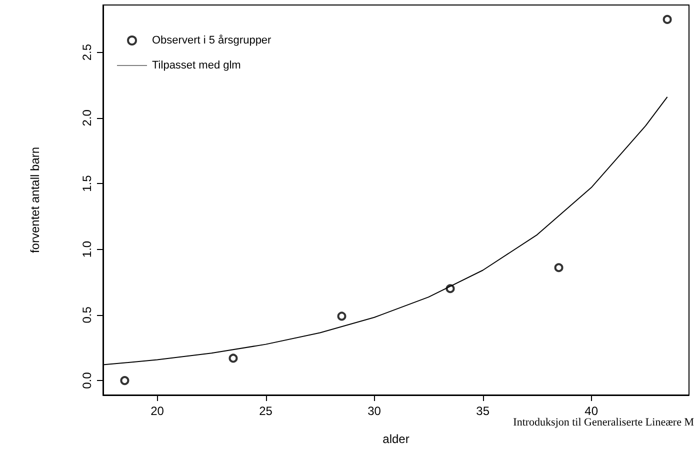 The height and width of the screenshot is (450, 696). I want to click on x-tick-label: 20, so click(157, 411).